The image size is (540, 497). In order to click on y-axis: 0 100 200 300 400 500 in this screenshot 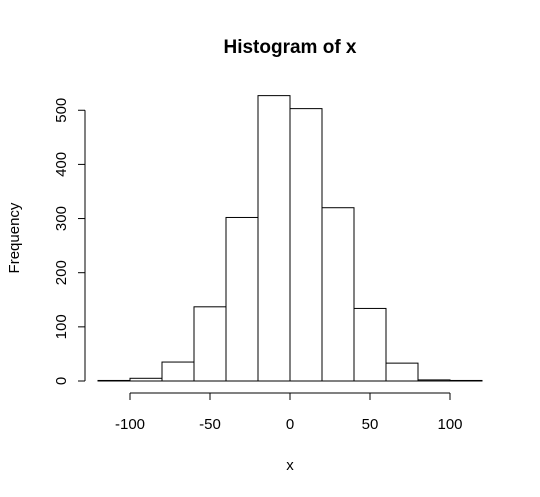, I will do `click(69, 241)`.